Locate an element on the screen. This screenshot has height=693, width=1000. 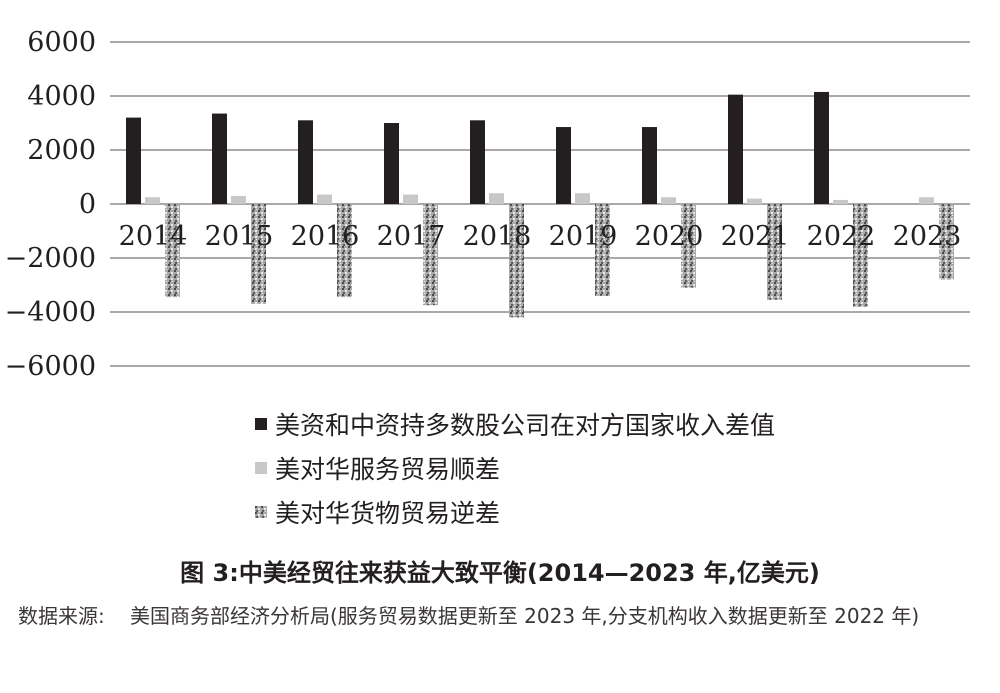
legend-swatch-goods-deficit is located at coordinates (261, 512).